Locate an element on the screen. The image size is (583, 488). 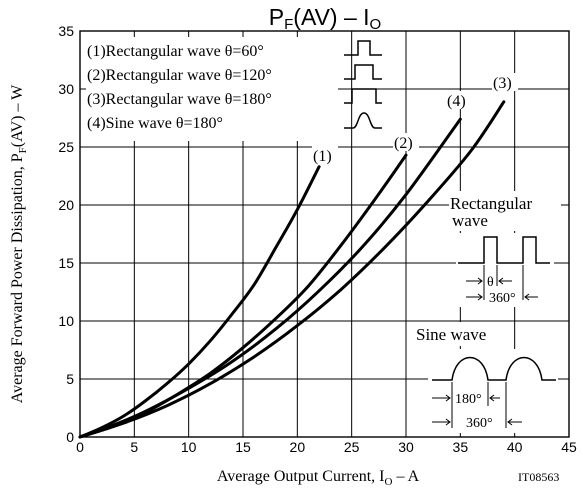
rect-inset-label-bg is located at coordinates (505, 211).